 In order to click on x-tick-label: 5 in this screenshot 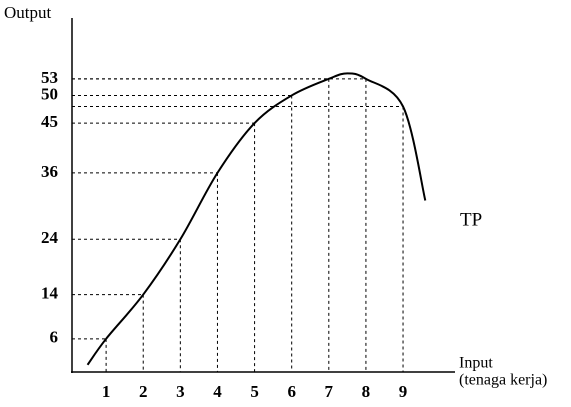, I will do `click(254, 391)`.